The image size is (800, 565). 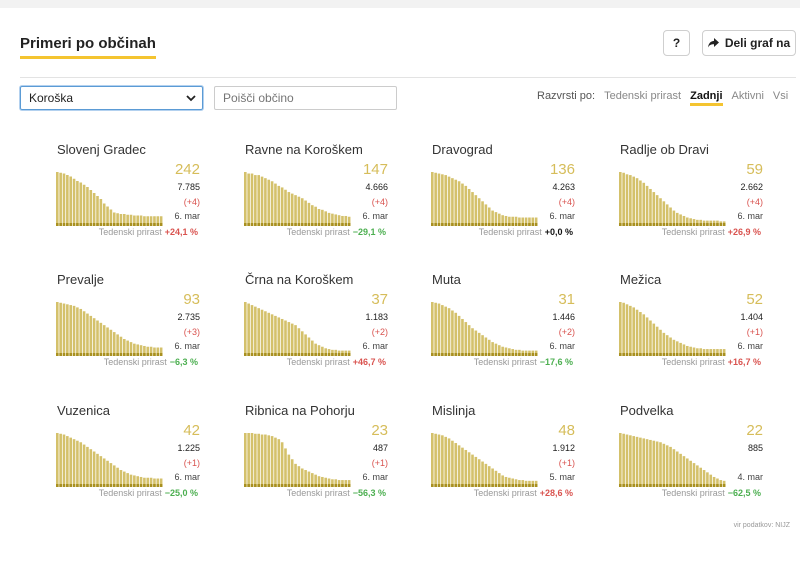 I want to click on municipality-search-input, so click(x=305, y=98).